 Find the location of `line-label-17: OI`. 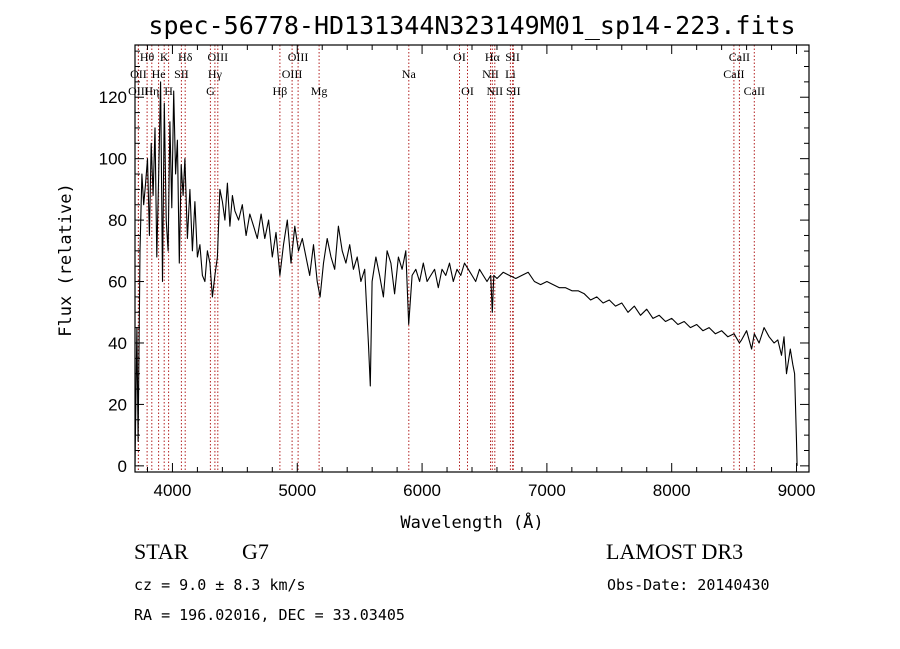

line-label-17: OI is located at coordinates (459, 57).